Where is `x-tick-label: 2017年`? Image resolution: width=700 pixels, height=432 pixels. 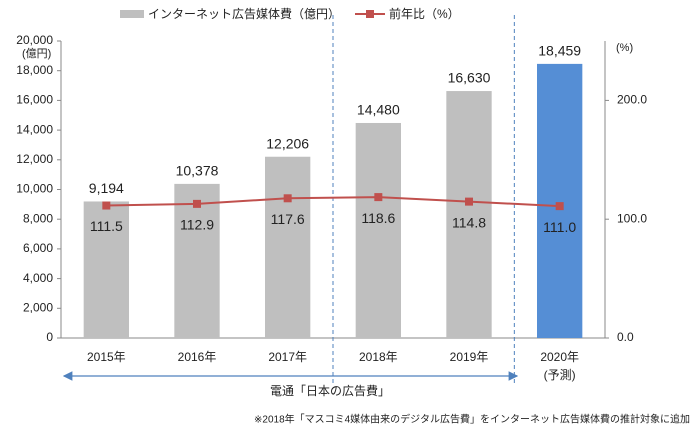
x-tick-label: 2017年 is located at coordinates (287, 357).